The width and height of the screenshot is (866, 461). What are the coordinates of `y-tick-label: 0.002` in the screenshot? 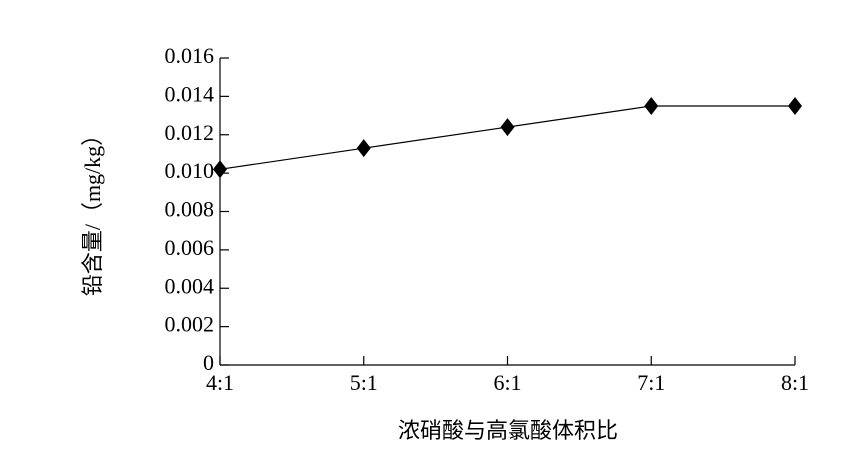 It's located at (190, 324).